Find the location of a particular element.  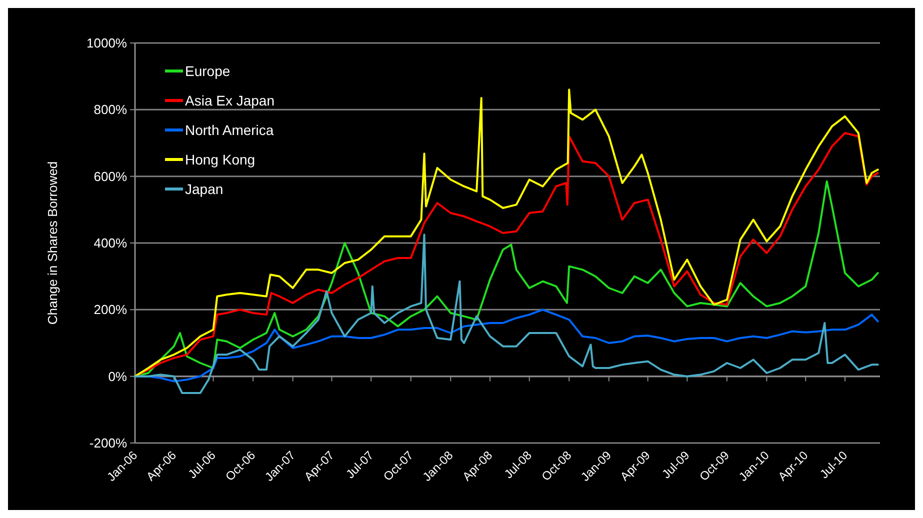

y-tick-label: -200% is located at coordinates (108, 443).